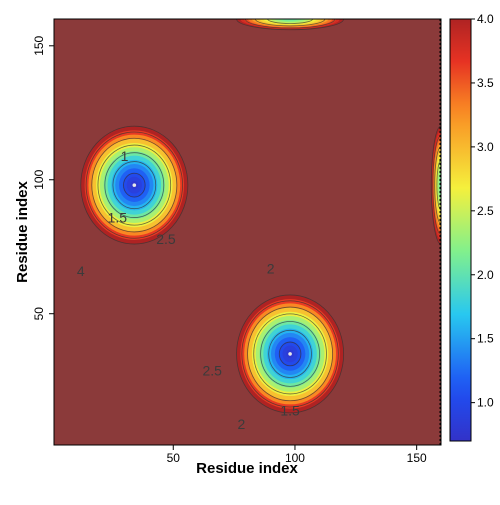  Describe the element at coordinates (485, 83) in the screenshot. I see `colorbar-tick-label: 3.5` at that location.